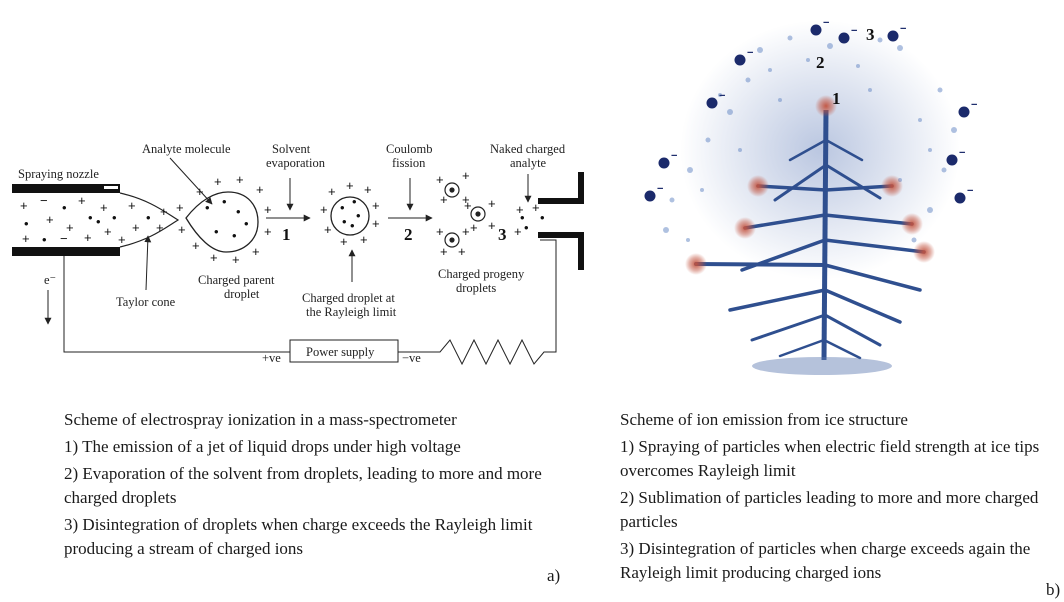 The image size is (1064, 602). I want to click on taylor-cone-arrow, so click(148, 263).